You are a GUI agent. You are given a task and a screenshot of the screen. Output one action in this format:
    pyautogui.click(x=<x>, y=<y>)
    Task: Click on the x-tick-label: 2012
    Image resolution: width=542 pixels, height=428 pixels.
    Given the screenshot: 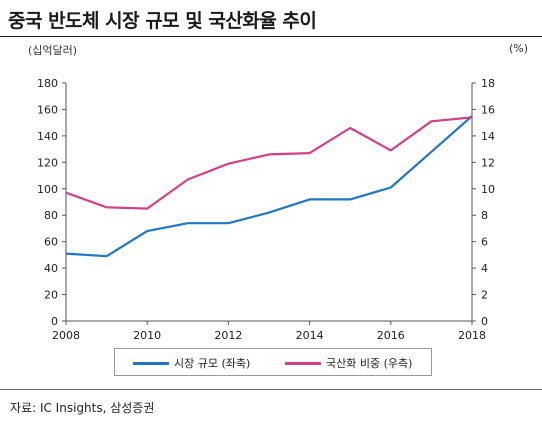 What is the action you would take?
    pyautogui.click(x=228, y=335)
    